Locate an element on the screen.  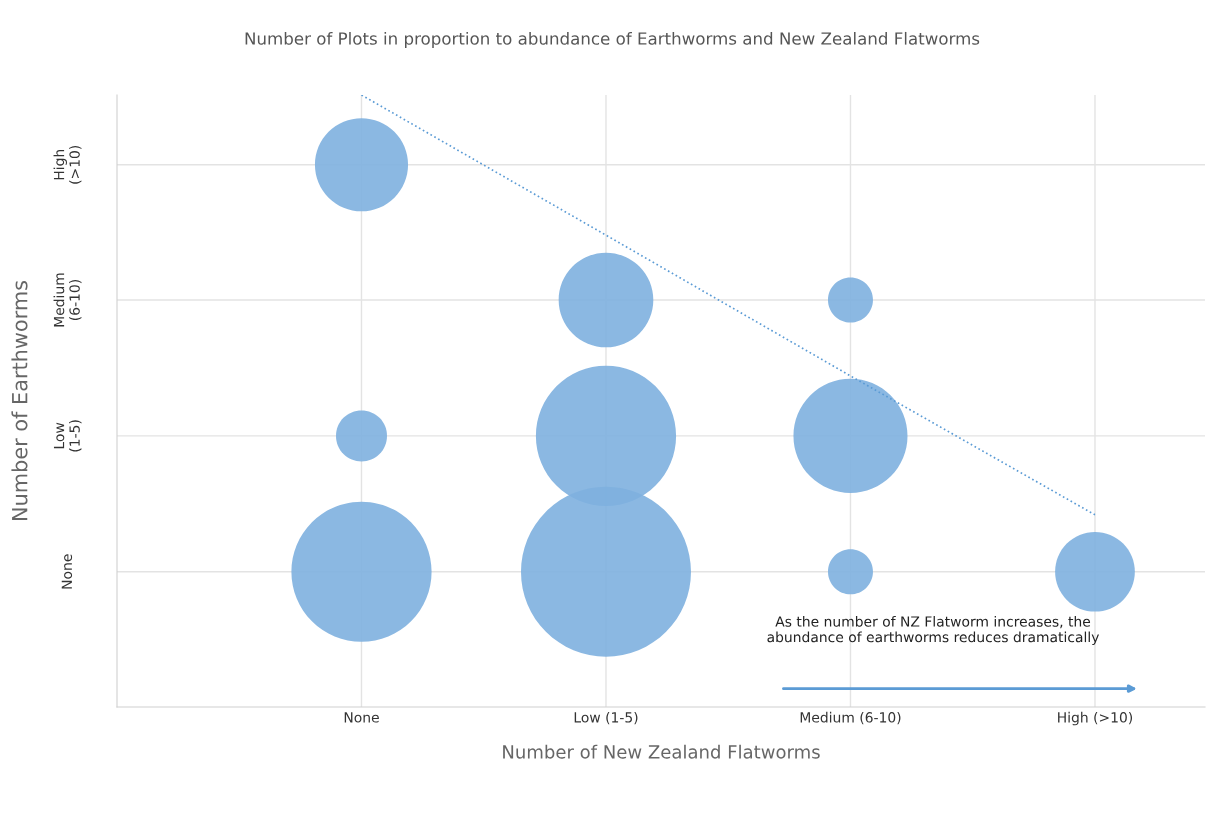
x-tick-label: Medium (6-10) is located at coordinates (850, 718).